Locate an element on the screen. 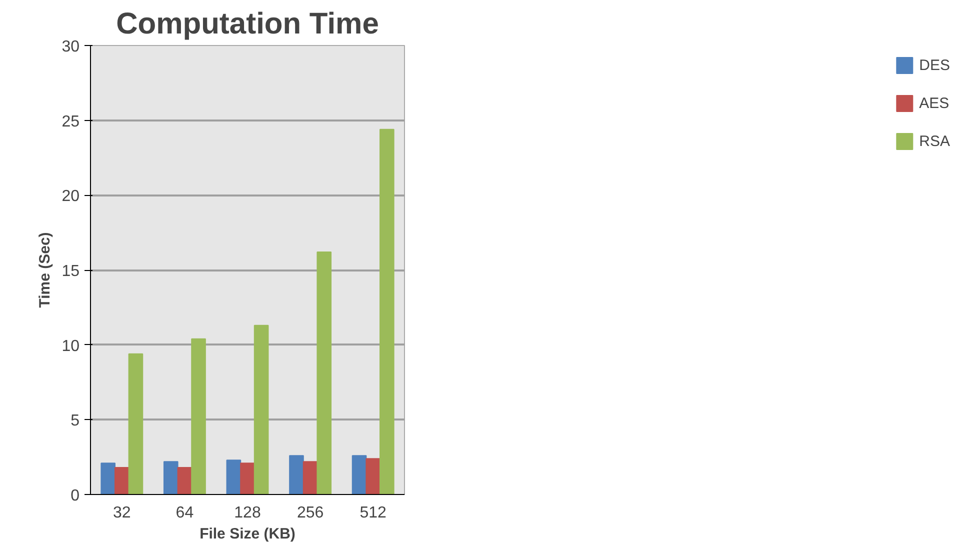  x-axis-title: File Size (KB) is located at coordinates (248, 534).